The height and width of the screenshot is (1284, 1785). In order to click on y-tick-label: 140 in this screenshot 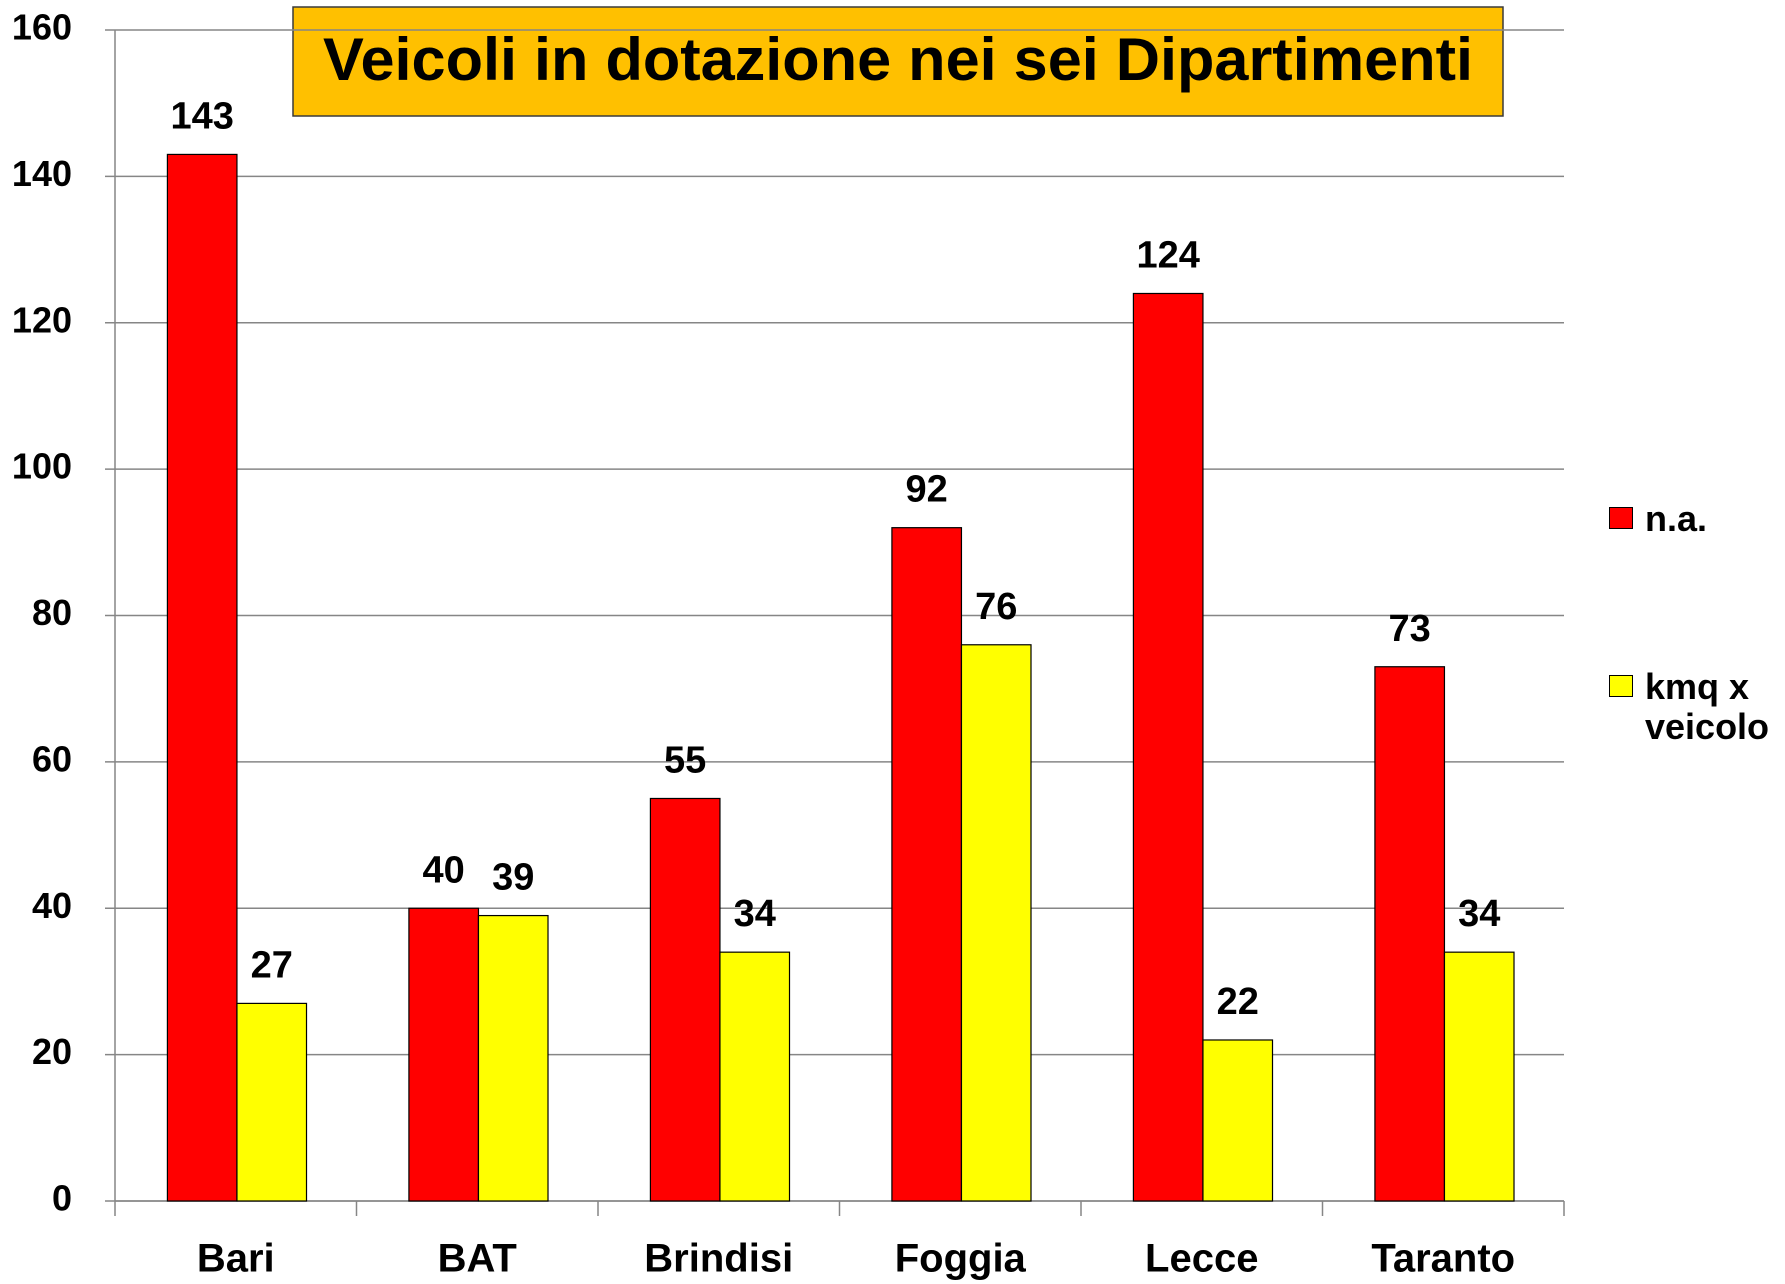, I will do `click(42, 173)`.